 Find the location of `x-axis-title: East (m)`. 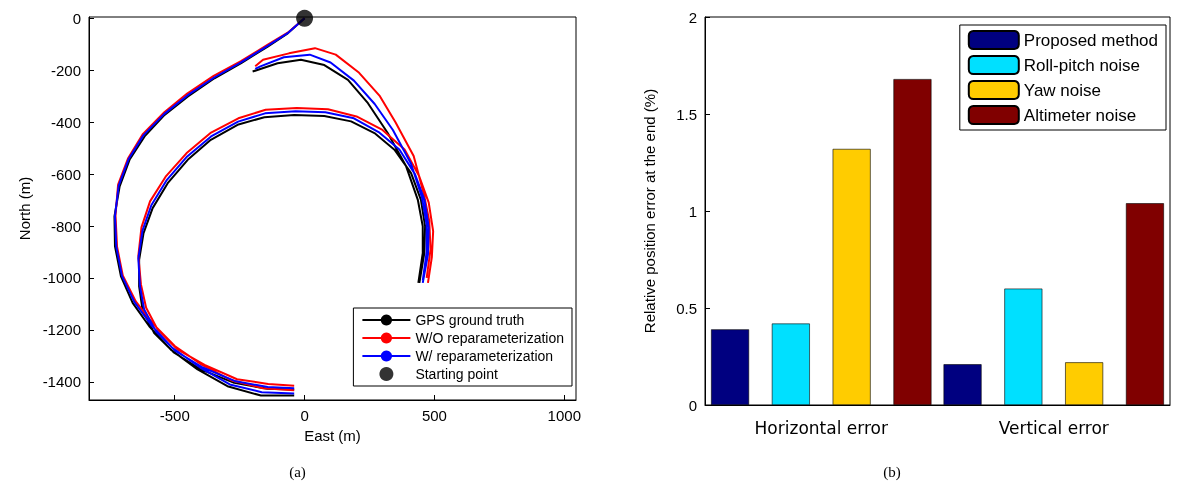

x-axis-title: East (m) is located at coordinates (332, 435).